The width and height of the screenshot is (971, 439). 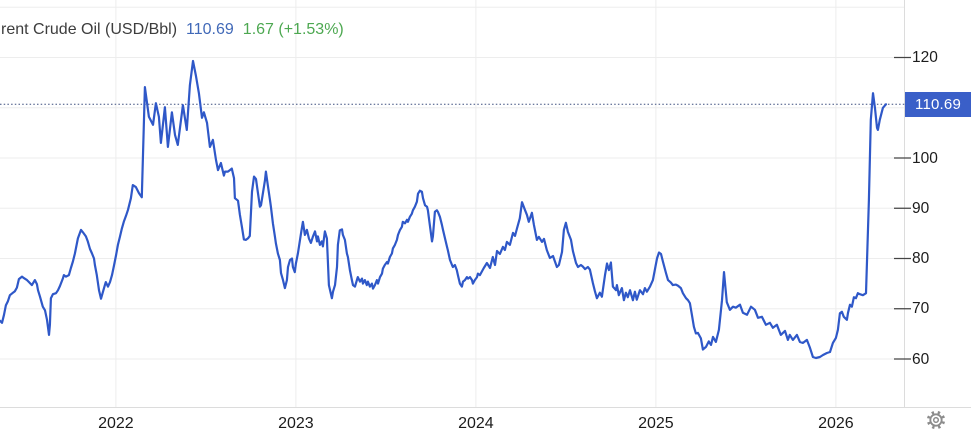 I want to click on x-axis-label: 2025, so click(x=656, y=423).